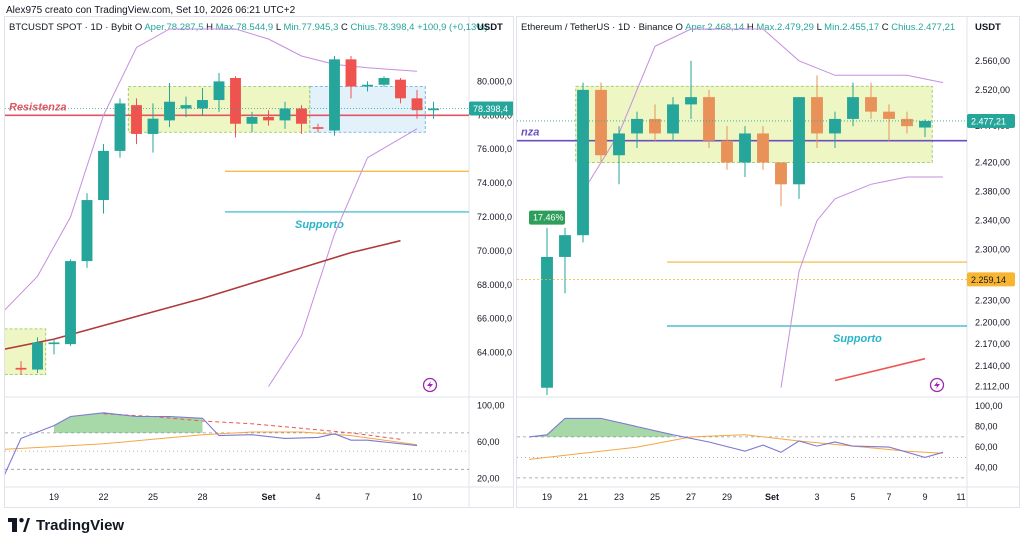 This screenshot has height=544, width=1024. I want to click on legend-part: Max.78.544,9, so click(246, 27).